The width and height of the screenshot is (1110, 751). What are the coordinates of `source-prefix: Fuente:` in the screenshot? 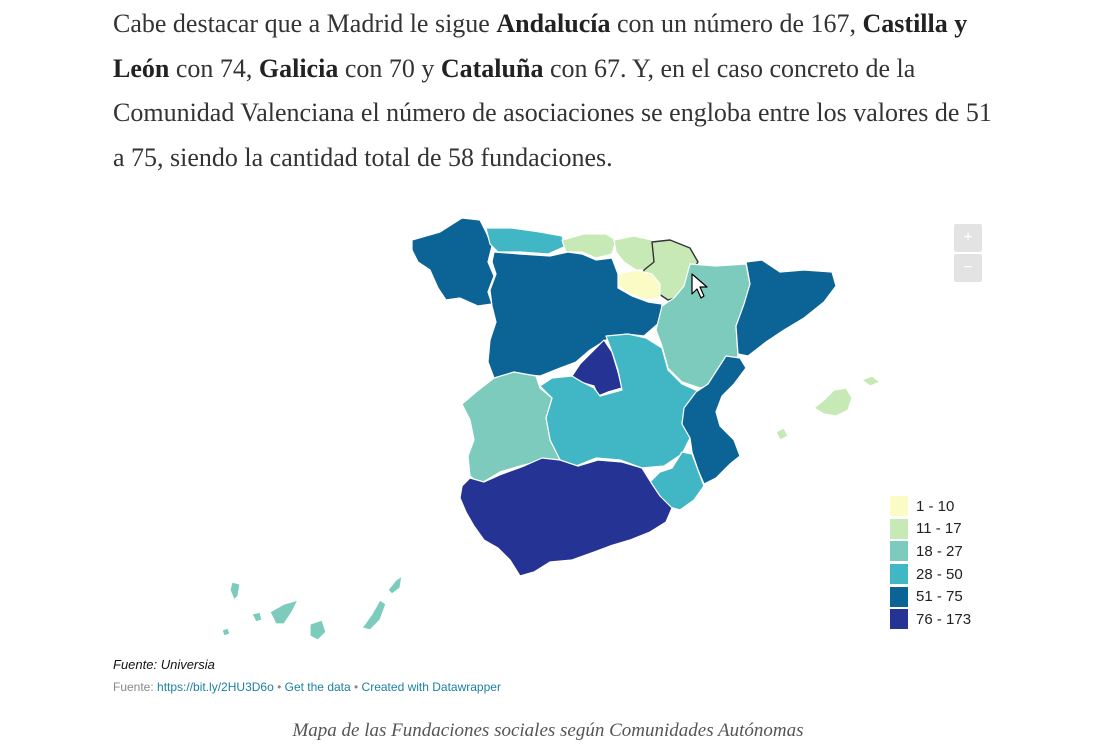 It's located at (135, 687).